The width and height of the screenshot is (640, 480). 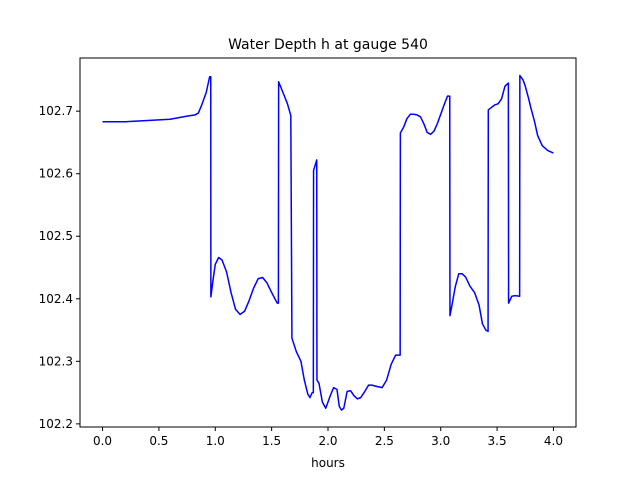 I want to click on y-tick-label: 102.4, so click(x=56, y=299).